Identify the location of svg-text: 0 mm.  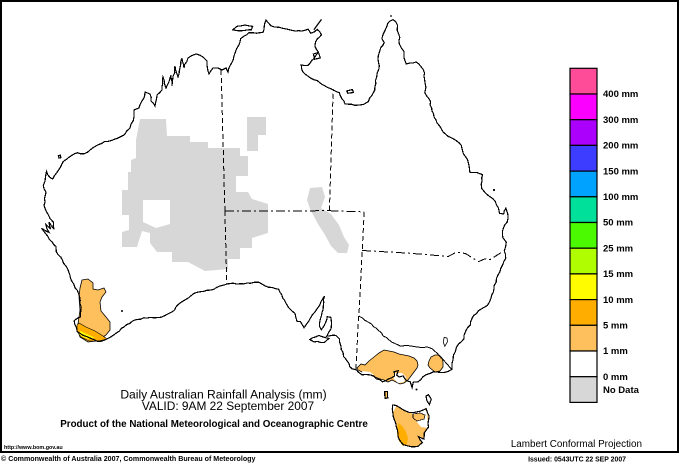
(615, 377).